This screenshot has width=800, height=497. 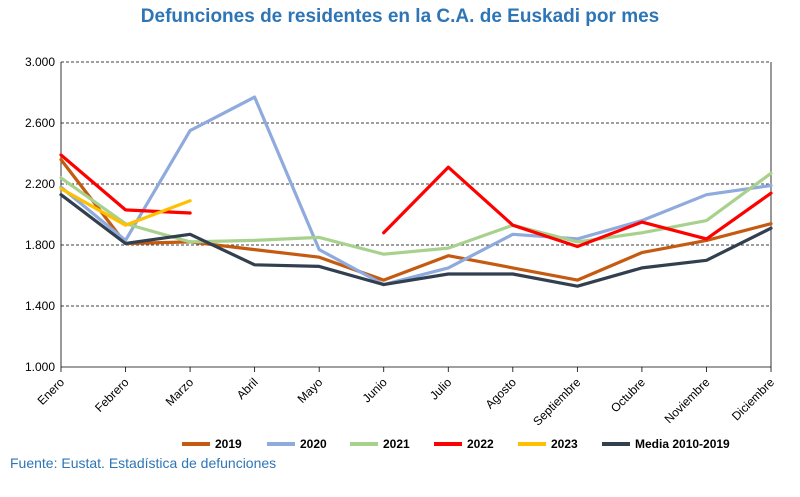 What do you see at coordinates (51, 391) in the screenshot?
I see `x-tick-label: Enero` at bounding box center [51, 391].